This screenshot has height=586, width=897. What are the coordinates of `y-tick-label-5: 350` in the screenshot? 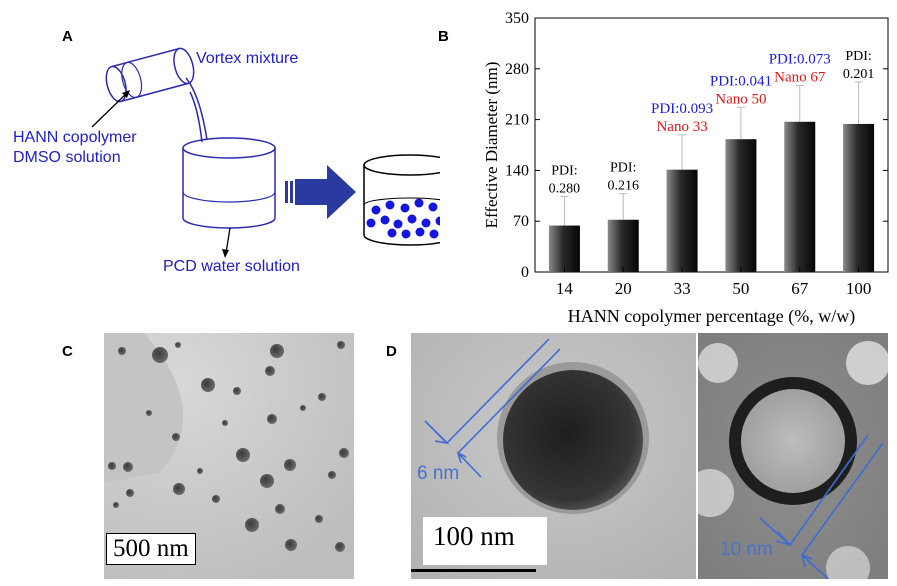 It's located at (517, 18).